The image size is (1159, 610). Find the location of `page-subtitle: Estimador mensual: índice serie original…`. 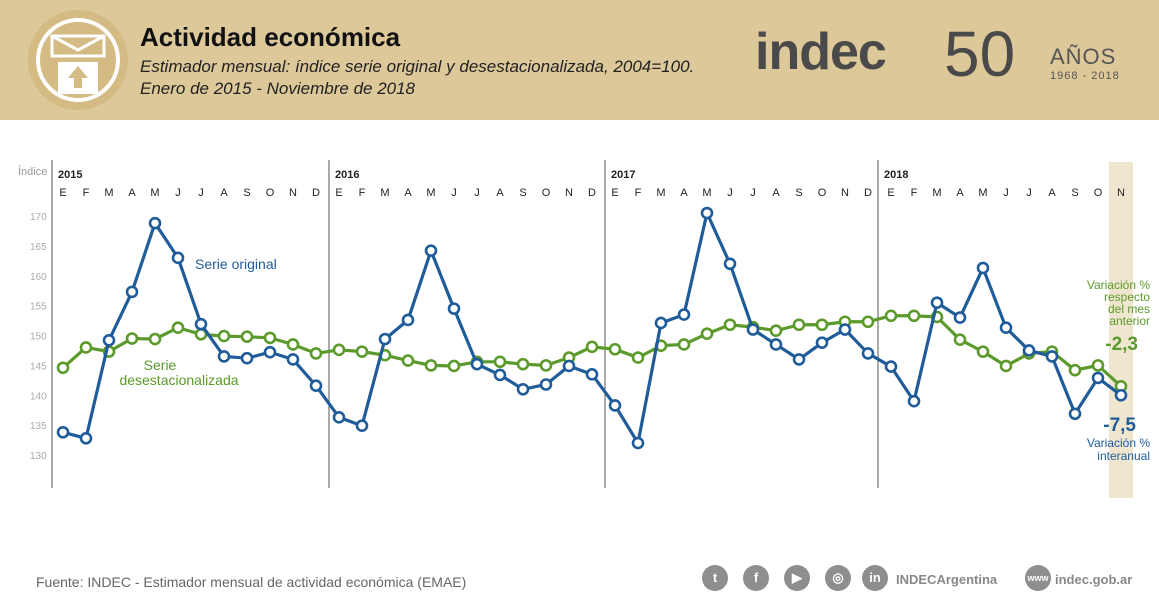

page-subtitle: Estimador mensual: índice serie original… is located at coordinates (417, 78).